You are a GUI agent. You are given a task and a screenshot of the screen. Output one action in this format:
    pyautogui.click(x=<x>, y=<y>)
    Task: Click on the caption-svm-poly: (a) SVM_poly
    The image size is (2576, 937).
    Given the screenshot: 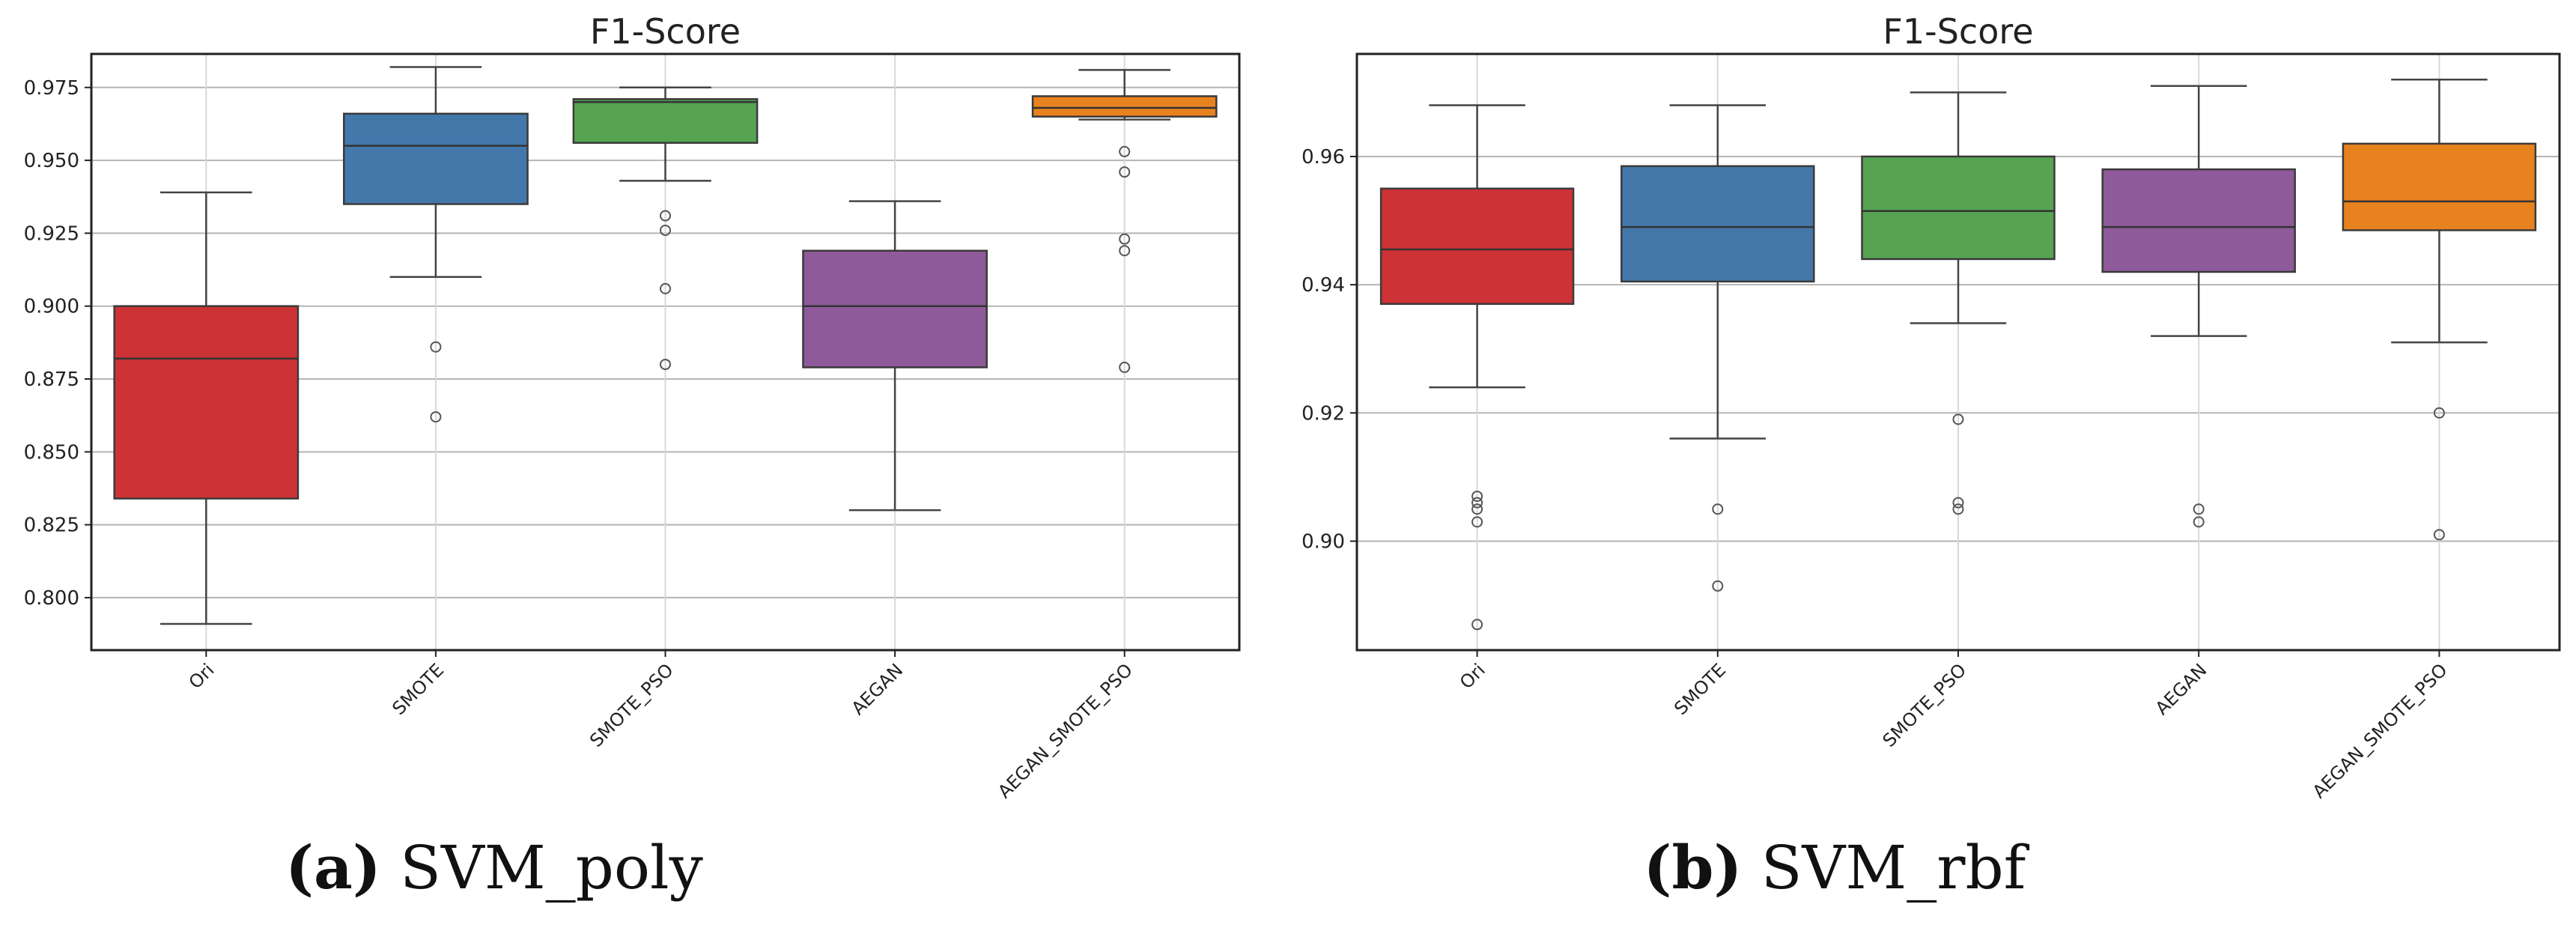 What is the action you would take?
    pyautogui.click(x=494, y=868)
    